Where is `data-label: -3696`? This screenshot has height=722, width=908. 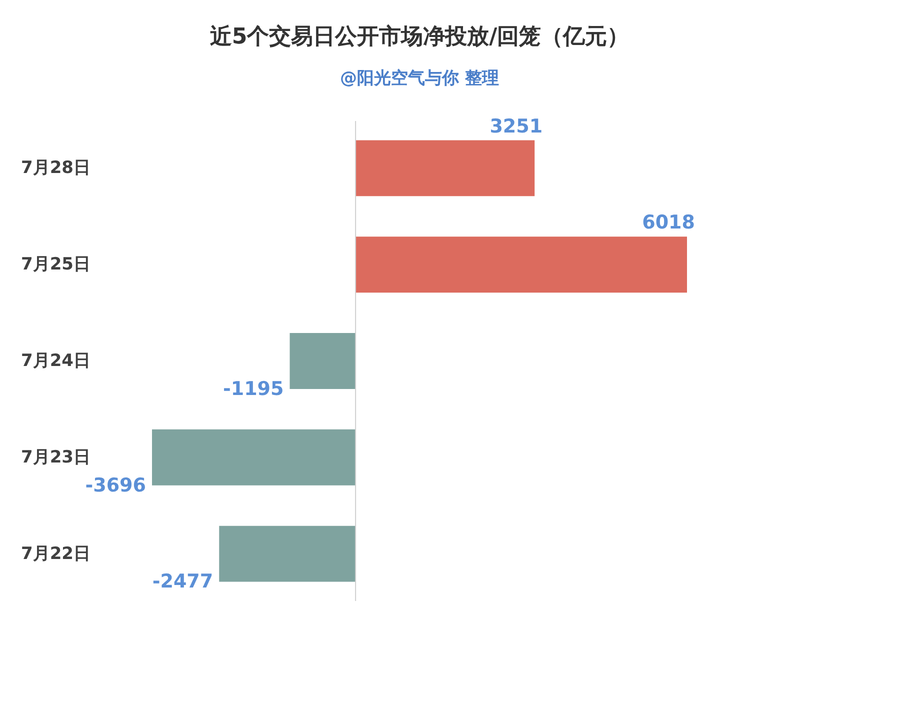 data-label: -3696 is located at coordinates (115, 485).